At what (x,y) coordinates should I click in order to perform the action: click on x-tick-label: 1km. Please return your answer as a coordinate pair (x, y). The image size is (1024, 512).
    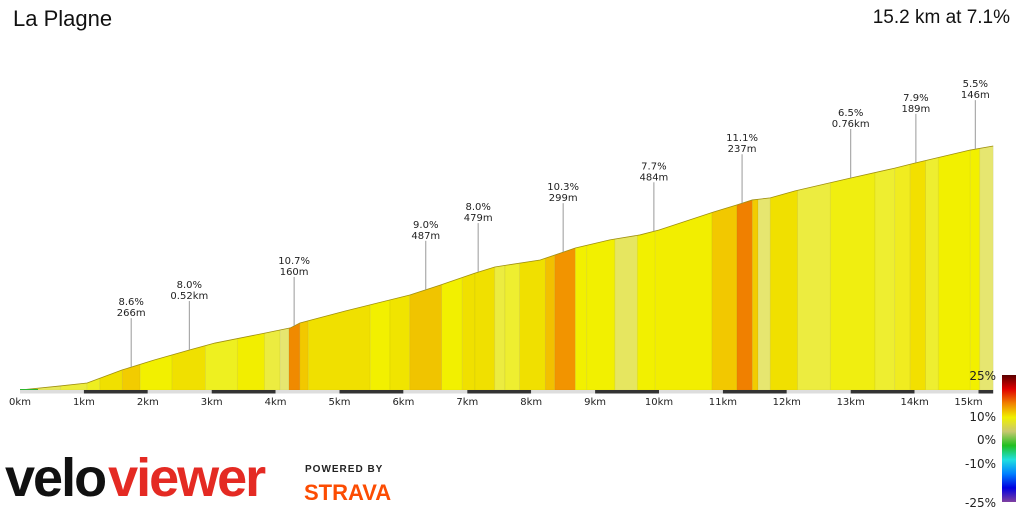
    Looking at the image, I should click on (84, 402).